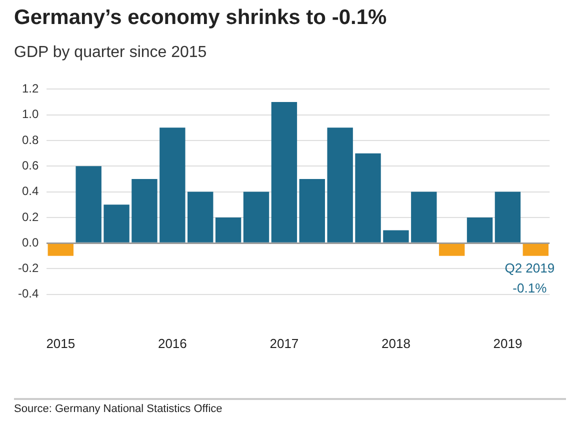  What do you see at coordinates (172, 343) in the screenshot?
I see `x-tick-label: 2016` at bounding box center [172, 343].